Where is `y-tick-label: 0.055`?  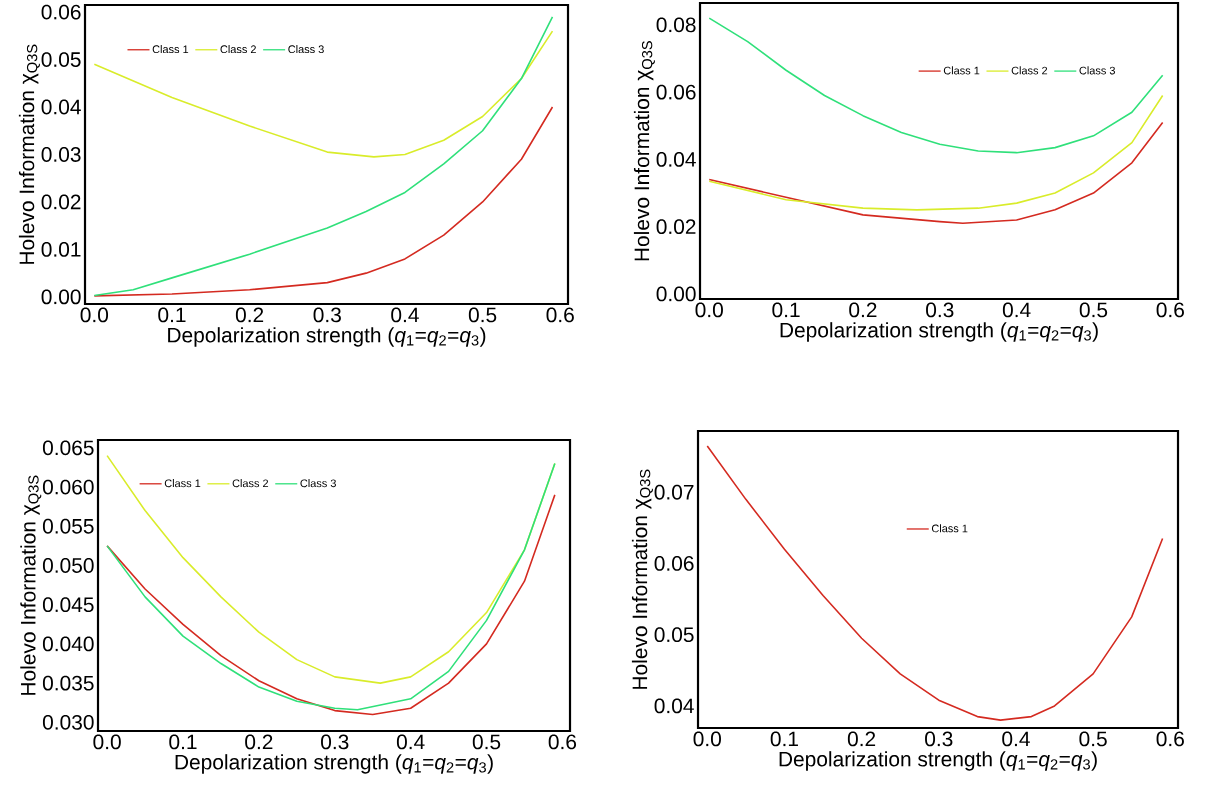
y-tick-label: 0.055 is located at coordinates (68, 526).